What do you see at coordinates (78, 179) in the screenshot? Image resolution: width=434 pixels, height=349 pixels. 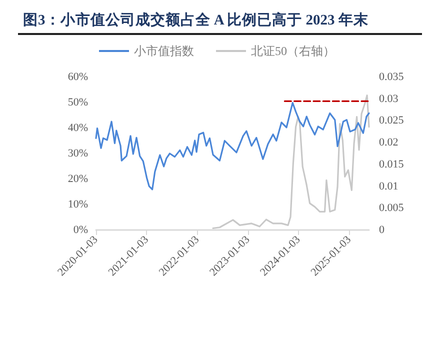 I see `y-tick-label: 20%` at bounding box center [78, 179].